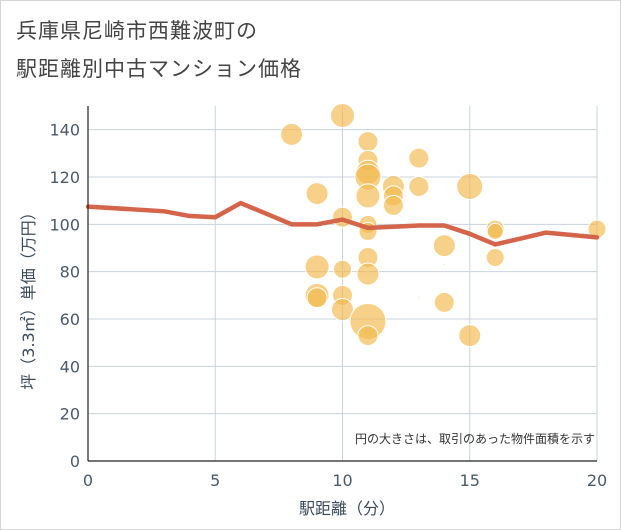  I want to click on chart-title-line2: 駅距離別中古マンション価格, so click(159, 69).